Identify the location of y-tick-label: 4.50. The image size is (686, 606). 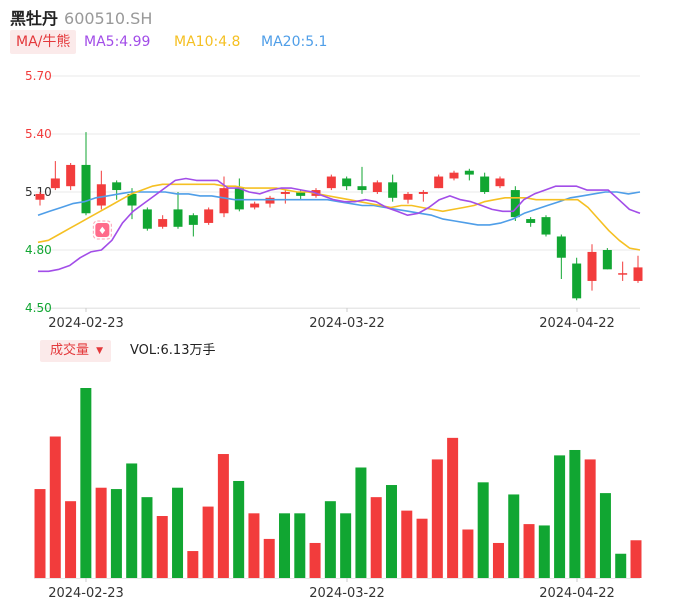
(38, 308).